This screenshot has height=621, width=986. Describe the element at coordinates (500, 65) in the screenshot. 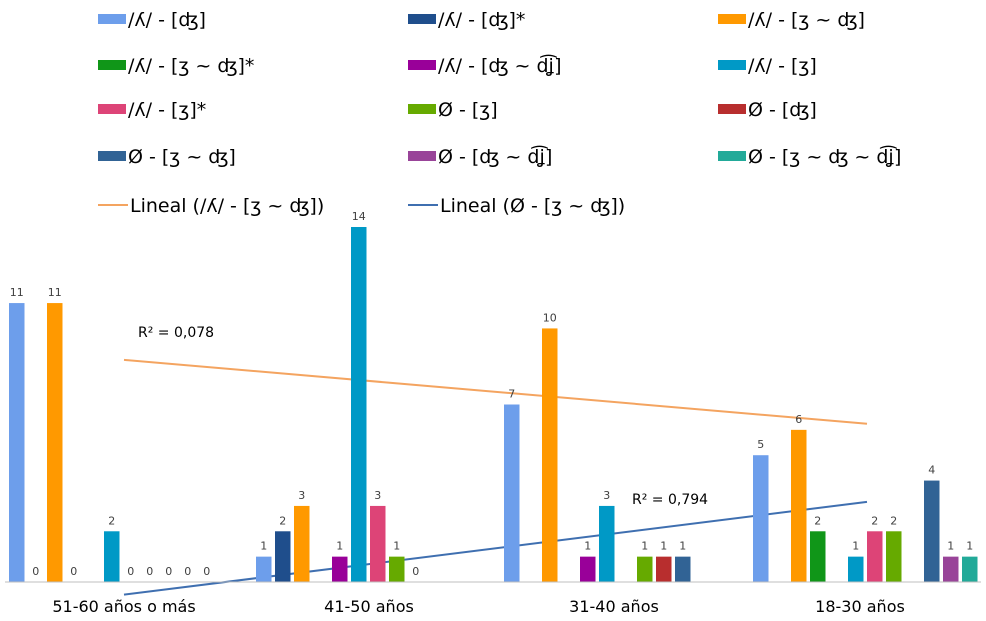

I see `legend-label: /ʎ/ - [ʤ ~ d͡ʝ]` at that location.